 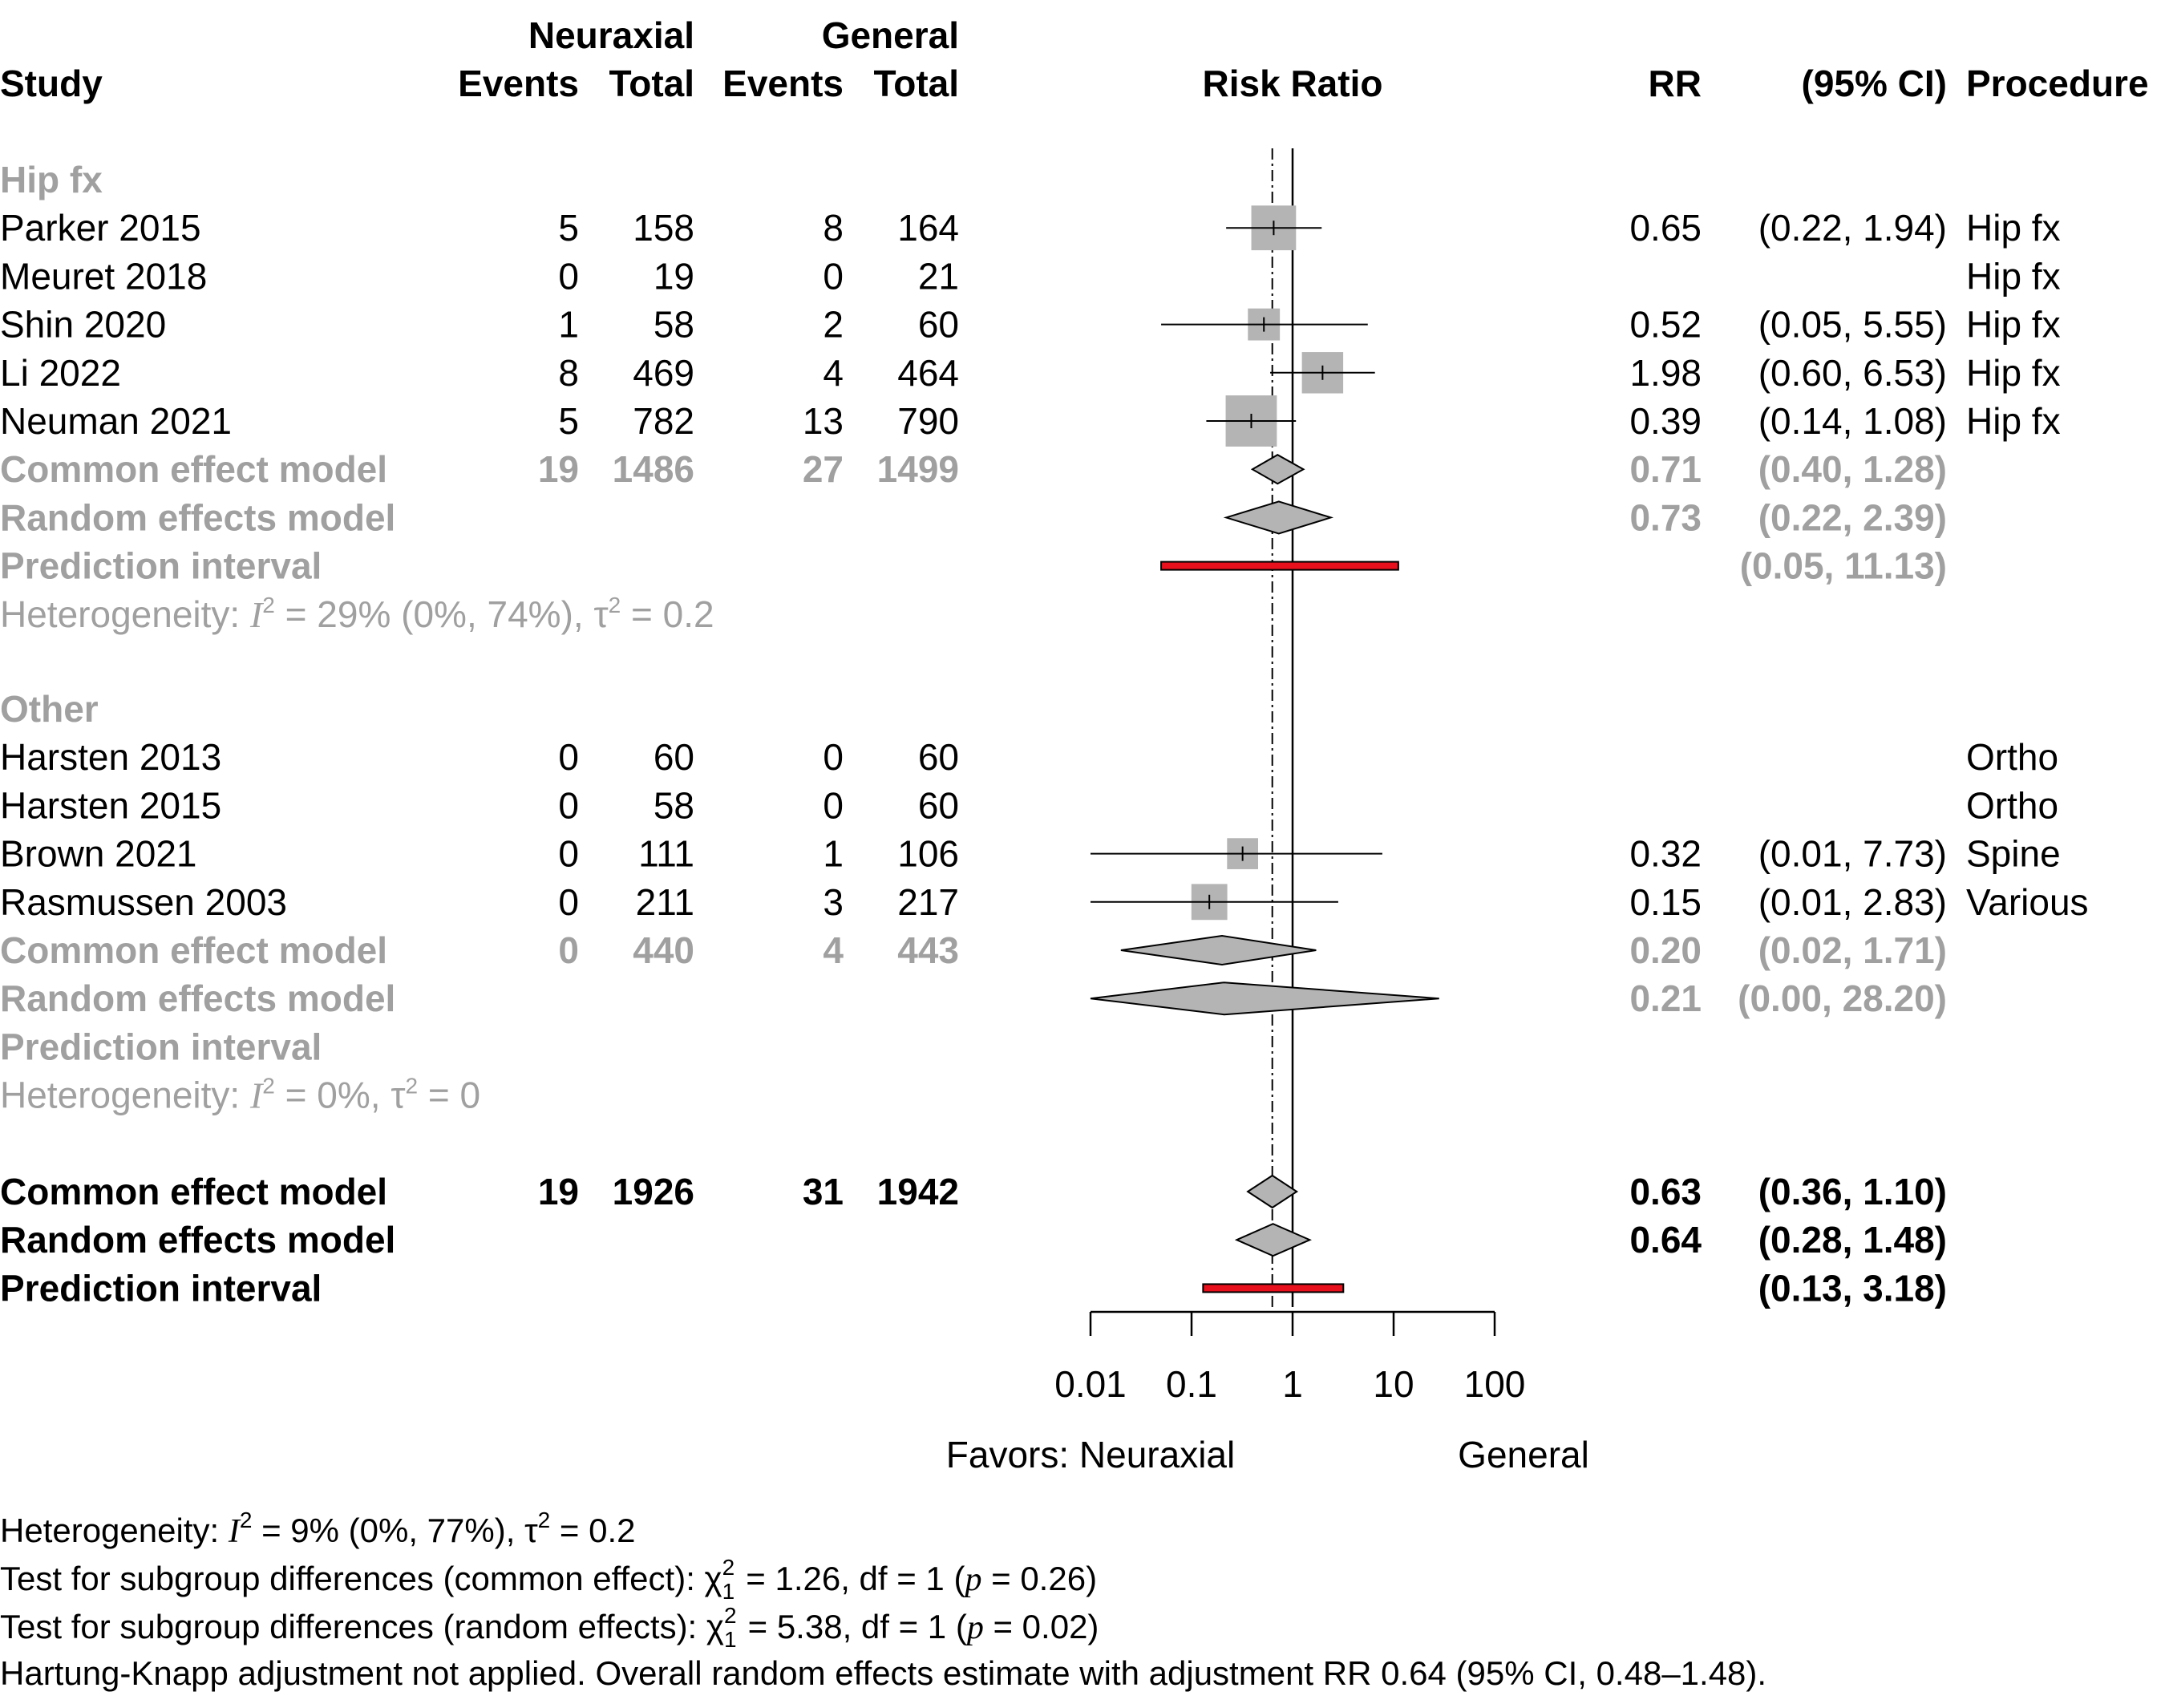 I want to click on header-procedure: Procedure, so click(x=2057, y=83).